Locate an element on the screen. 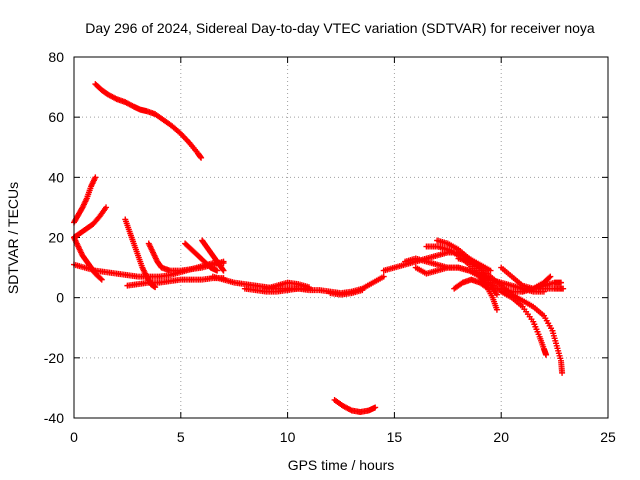  x-axis-label: GPS time / hours is located at coordinates (341, 465).